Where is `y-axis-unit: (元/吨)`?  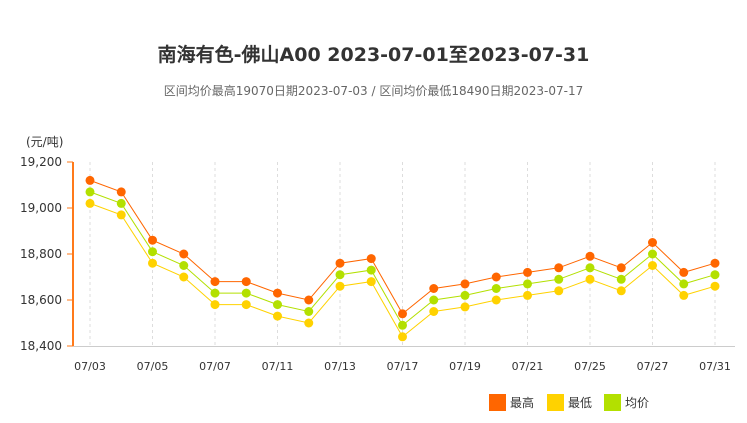 y-axis-unit: (元/吨) is located at coordinates (45, 142).